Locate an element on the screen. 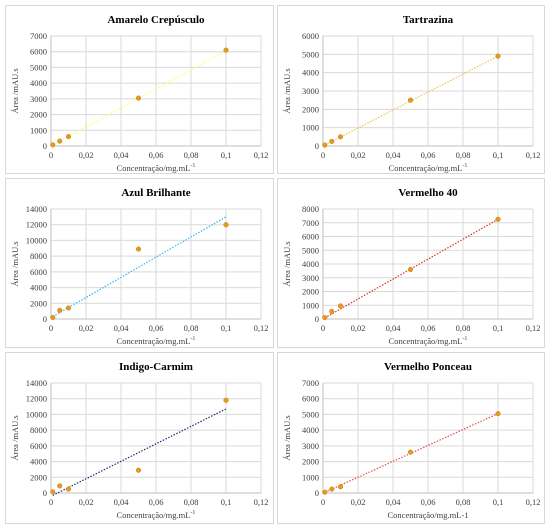 The image size is (550, 529). chart-title: Azul Brilhante is located at coordinates (155, 193).